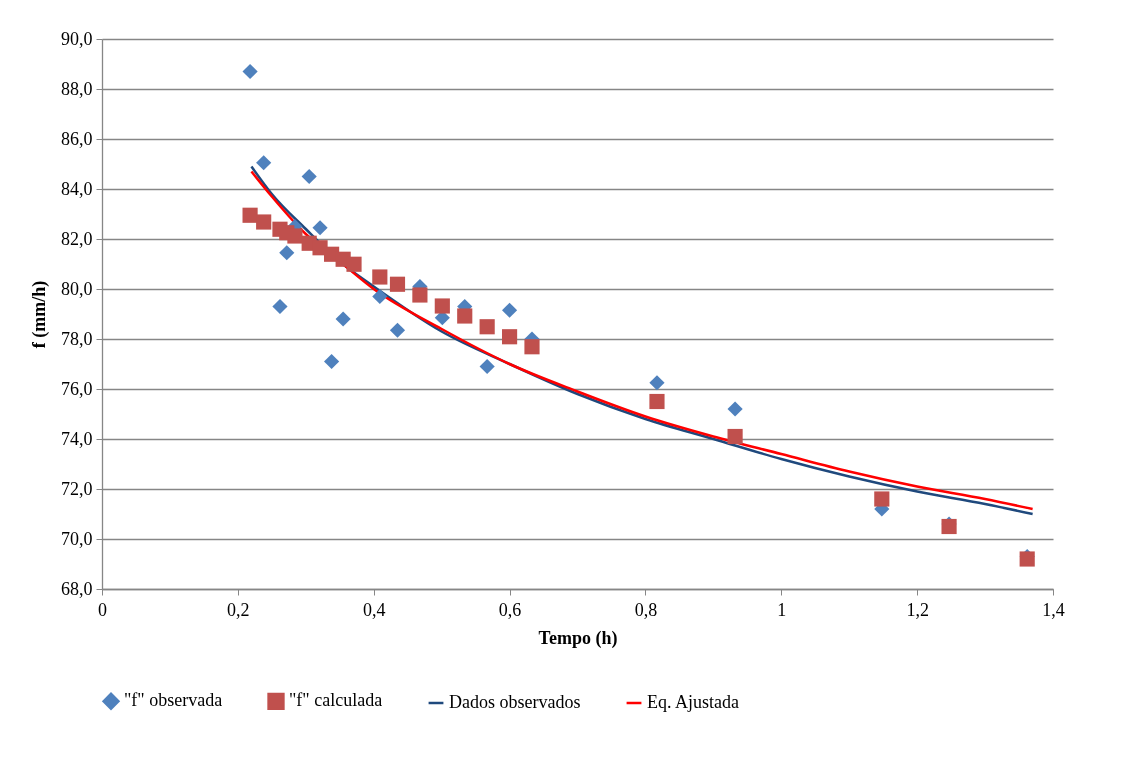  Describe the element at coordinates (238, 609) in the screenshot. I see `x-tick-label: 0,2` at that location.